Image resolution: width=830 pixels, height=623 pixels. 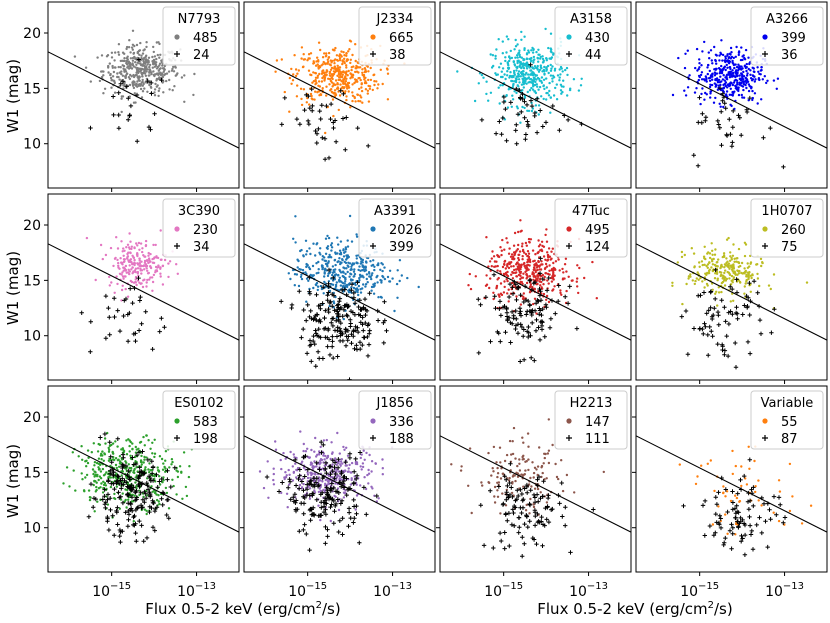 I want to click on dividing-line, so click(x=143, y=292).